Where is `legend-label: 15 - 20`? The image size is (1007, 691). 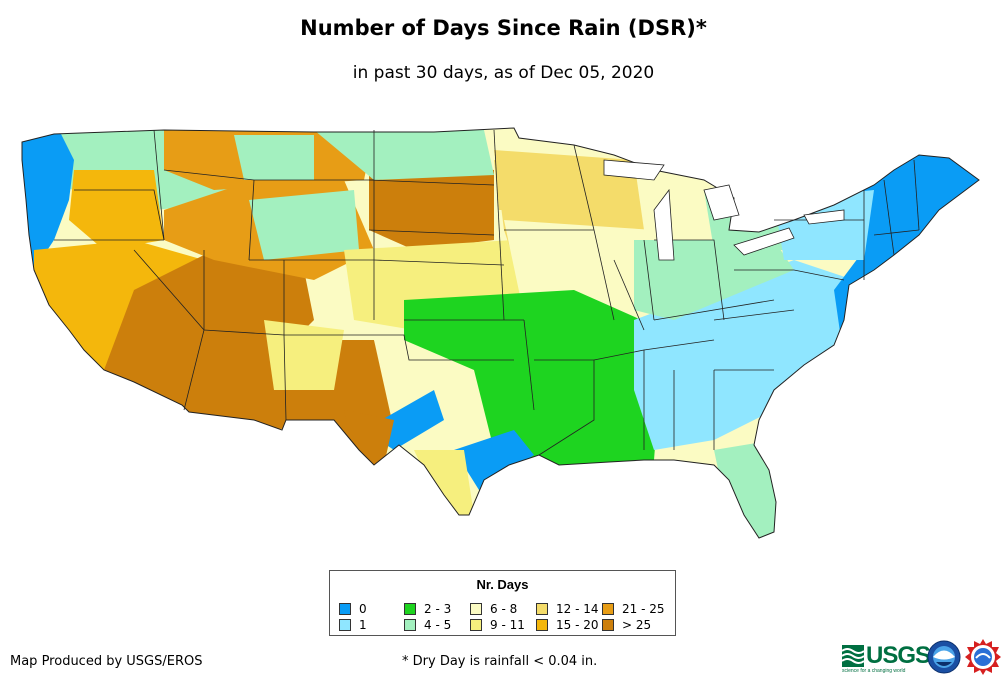
legend-label: 15 - 20 is located at coordinates (577, 625).